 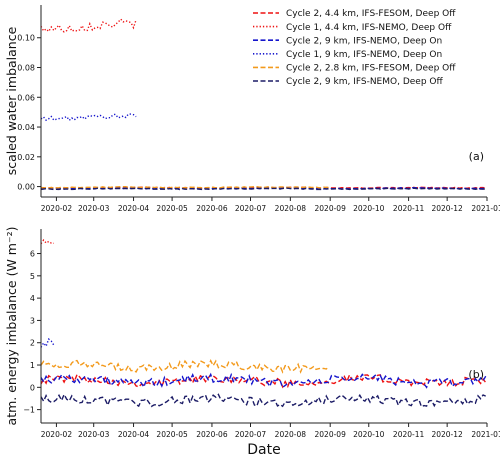 What do you see at coordinates (364, 82) in the screenshot?
I see `legend-label: Cycle 2, 9 km, IFS-NEMO, Deep Off` at bounding box center [364, 82].